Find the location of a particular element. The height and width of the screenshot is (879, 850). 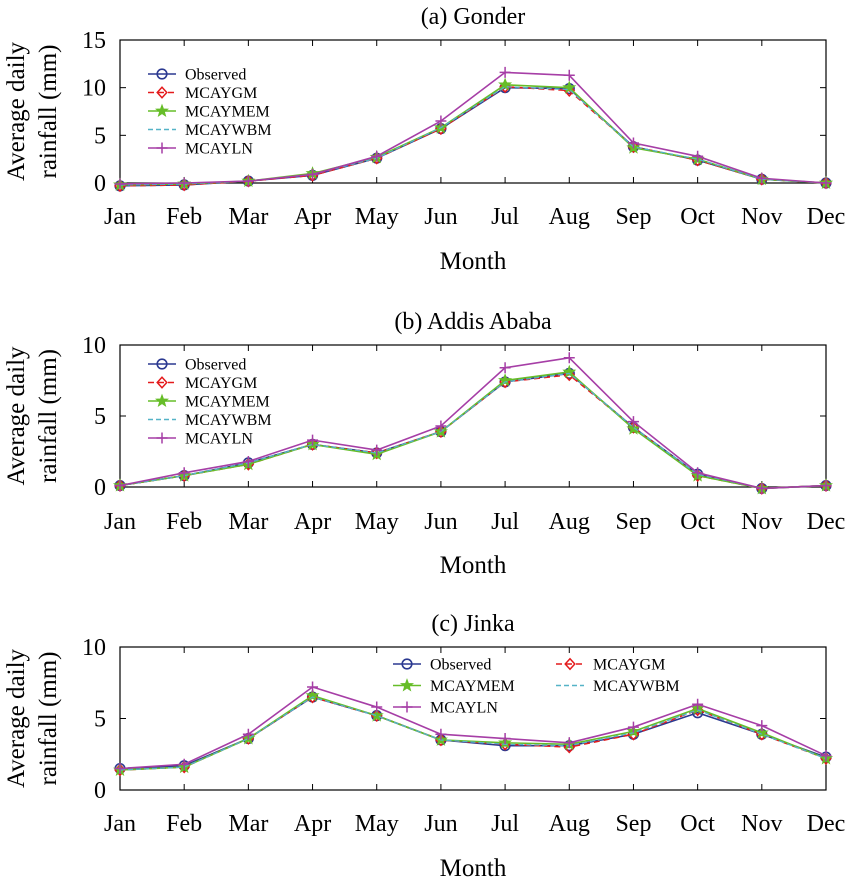

legend-item: MCAYLN is located at coordinates (200, 439).